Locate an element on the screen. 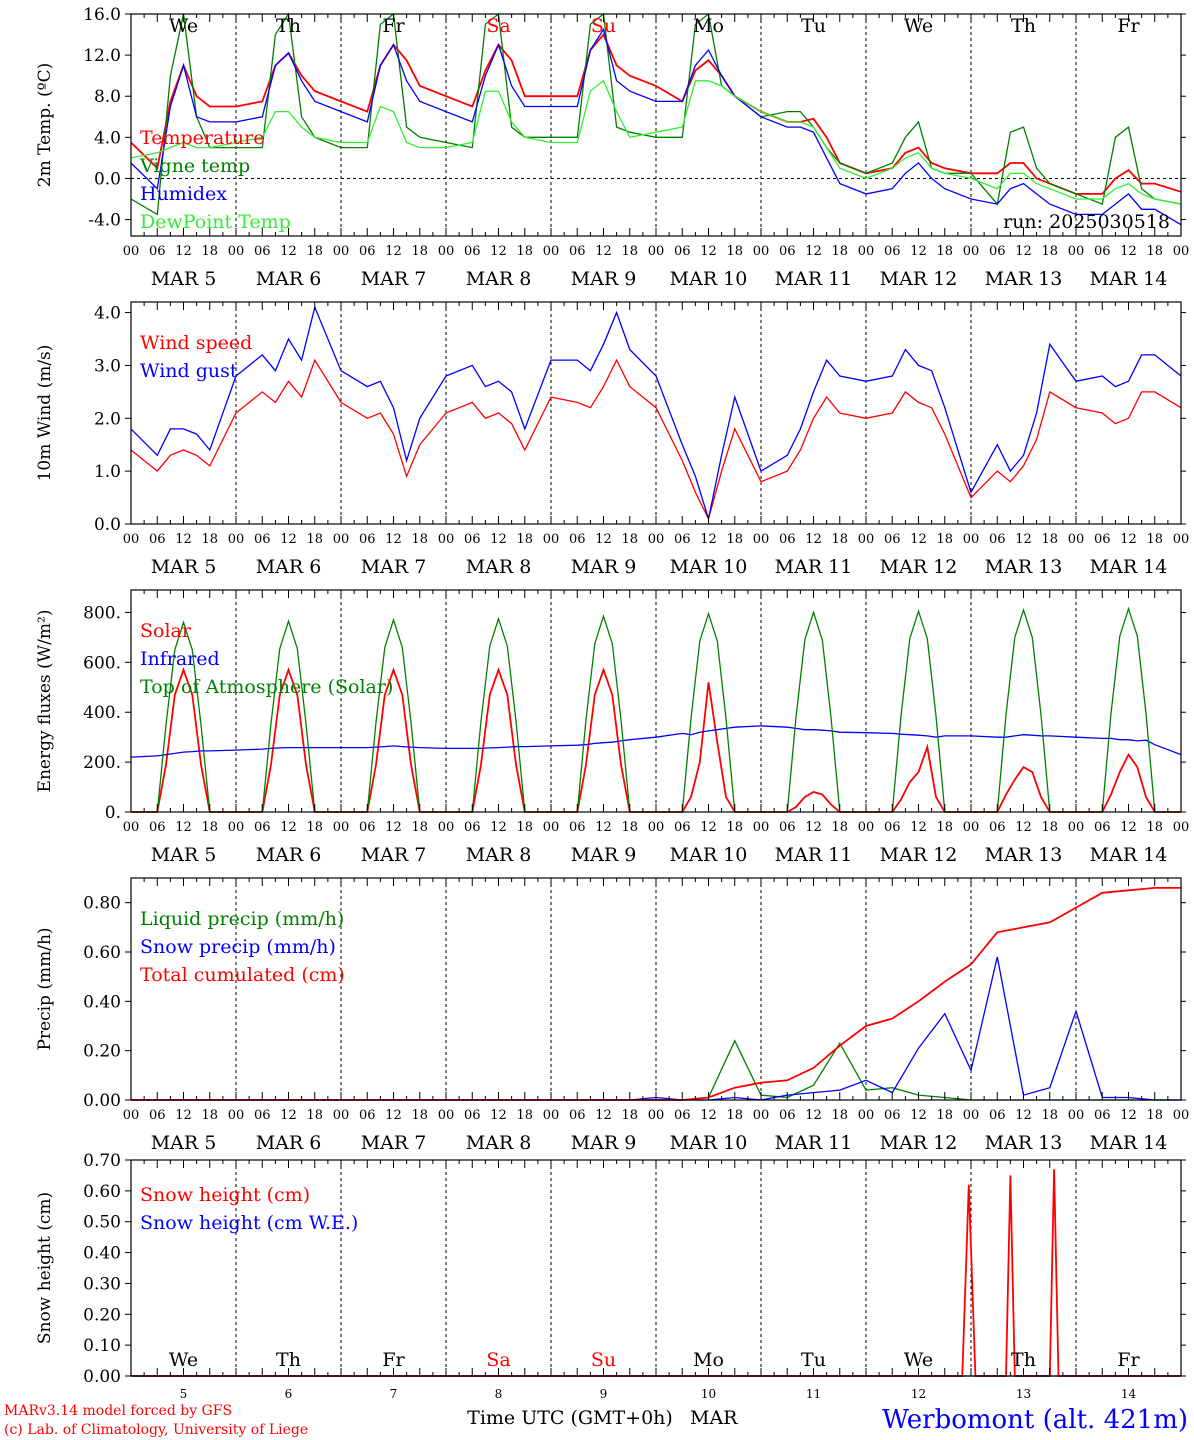  legend-entry: Temperature is located at coordinates (202, 138).